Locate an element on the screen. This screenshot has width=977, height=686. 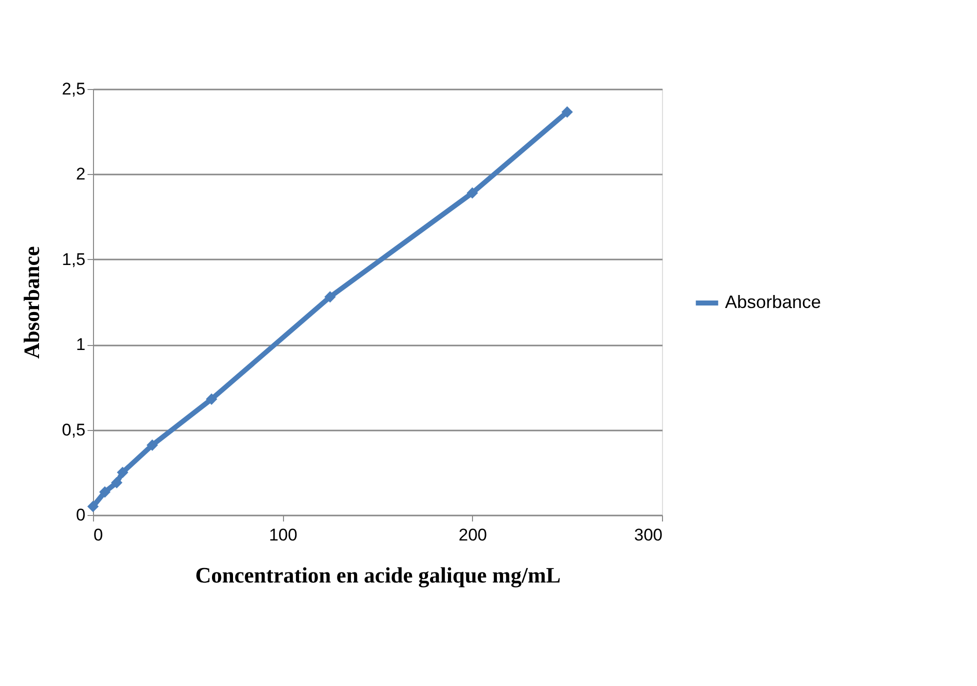
y-tick-label: 0,5 is located at coordinates (74, 430).